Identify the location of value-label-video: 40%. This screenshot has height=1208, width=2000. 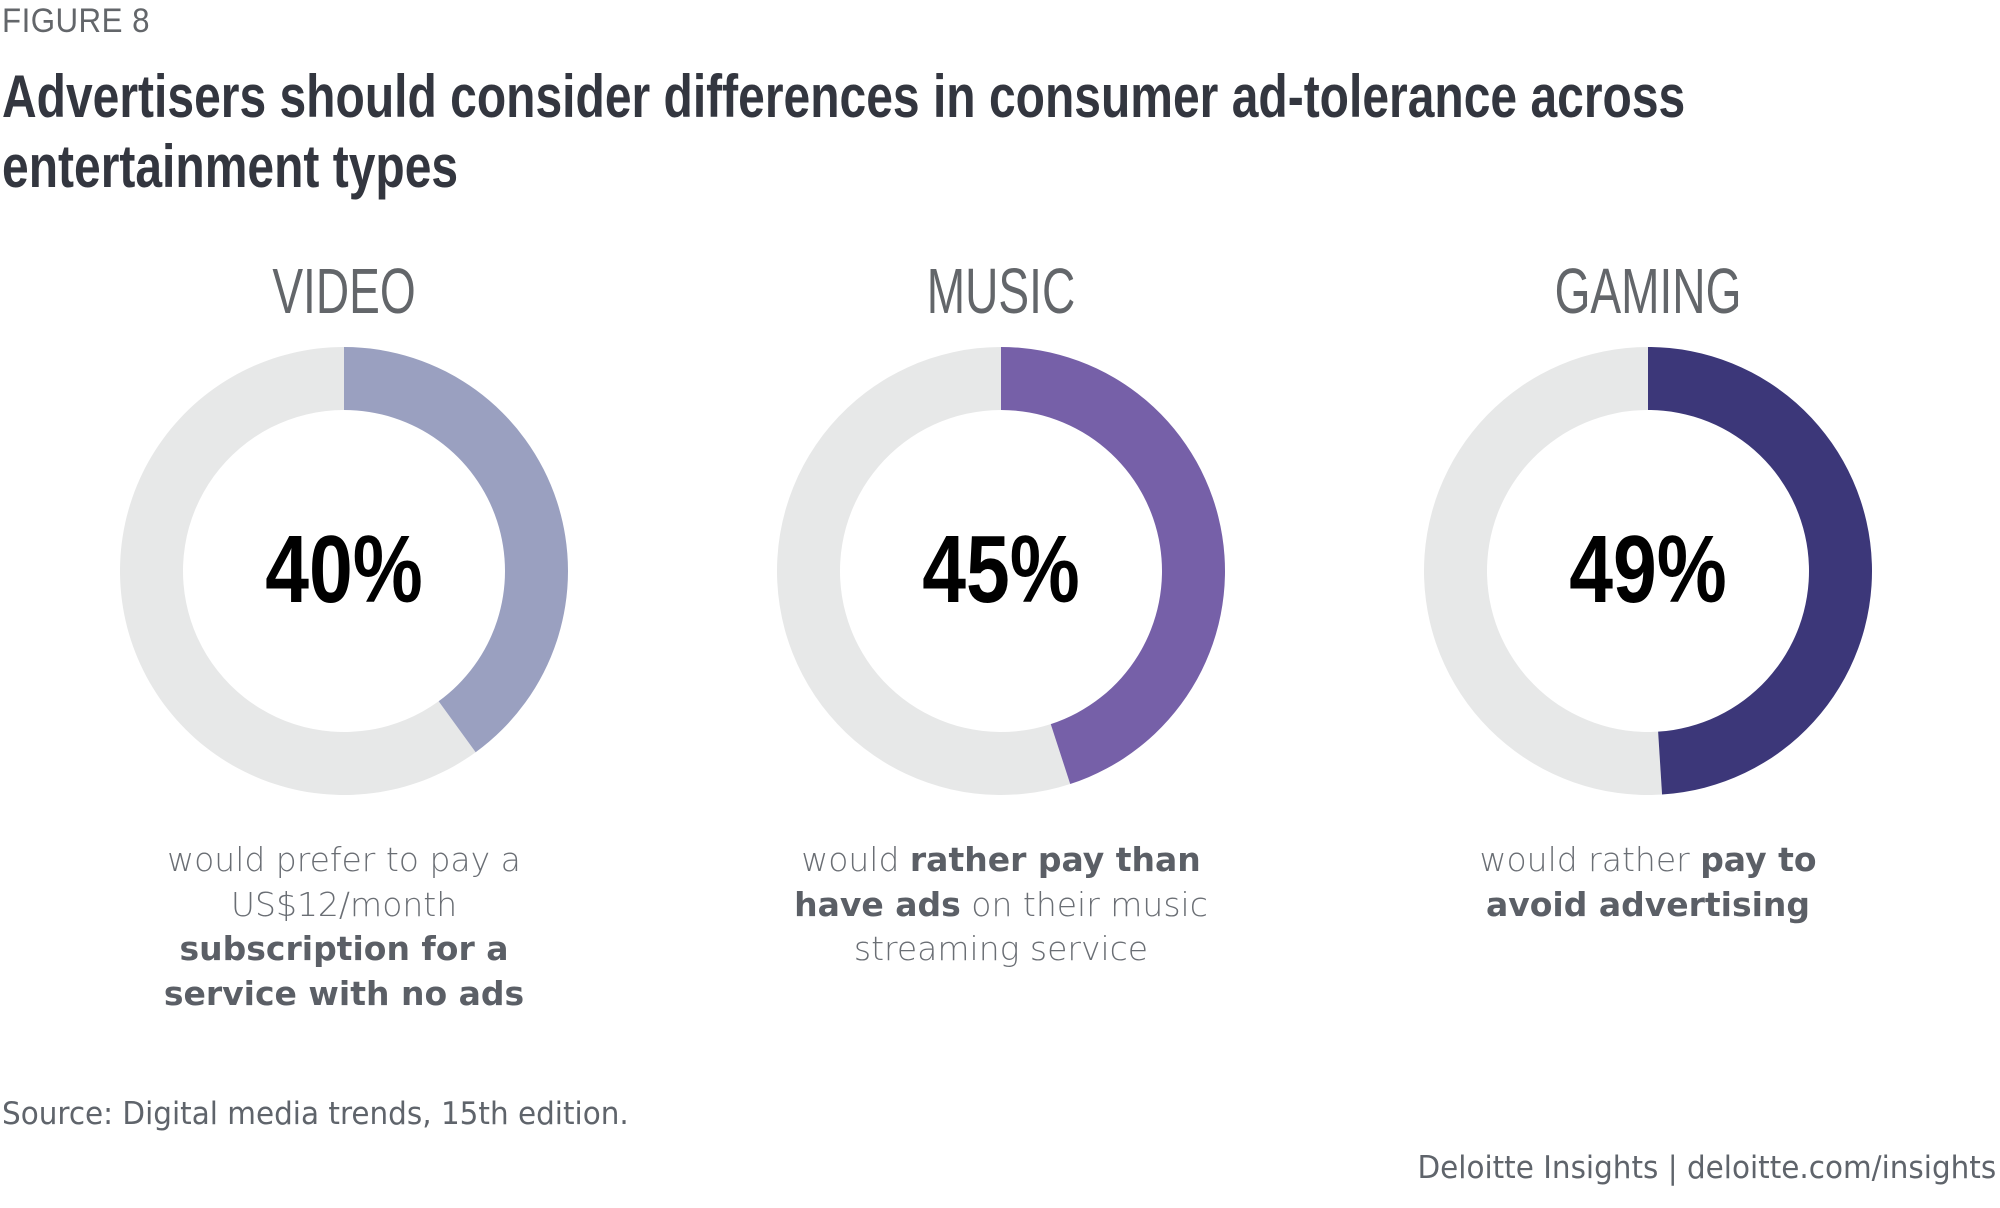
(344, 569).